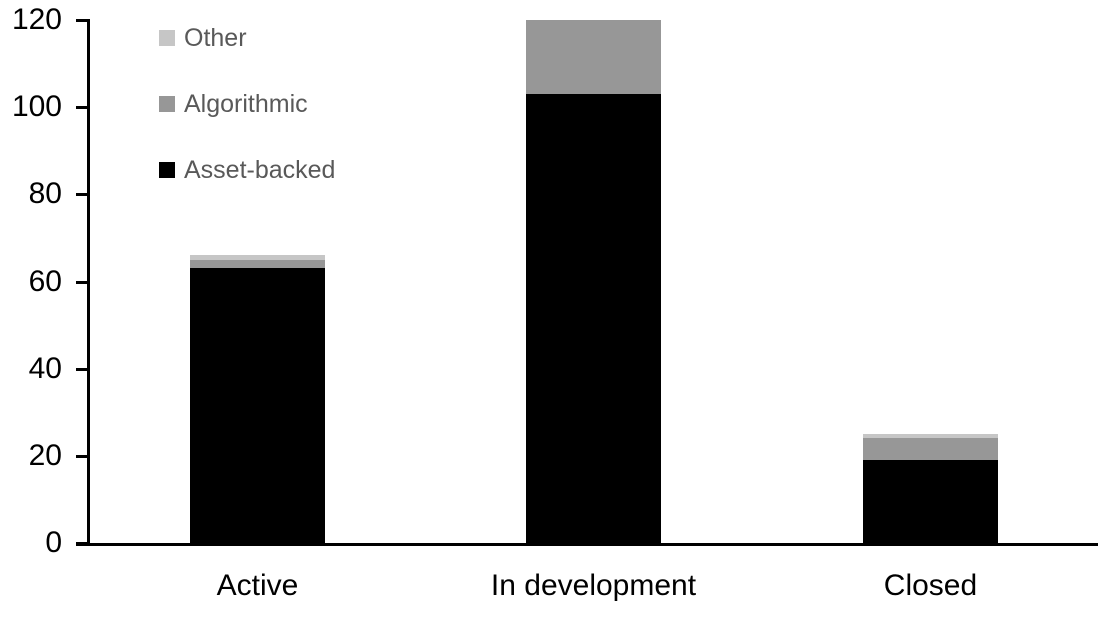 This screenshot has width=1102, height=618. I want to click on y-tick-label: 120, so click(36, 19).